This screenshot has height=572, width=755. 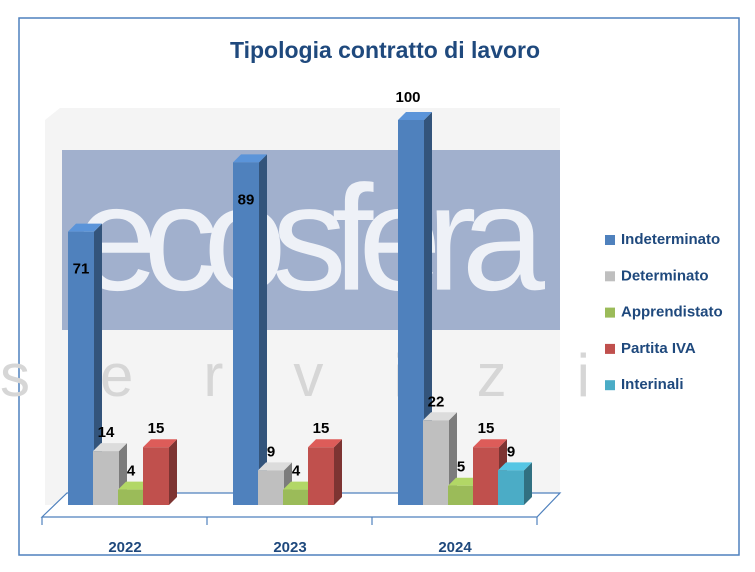 I want to click on x-tick-label: 2023, so click(x=289, y=547).